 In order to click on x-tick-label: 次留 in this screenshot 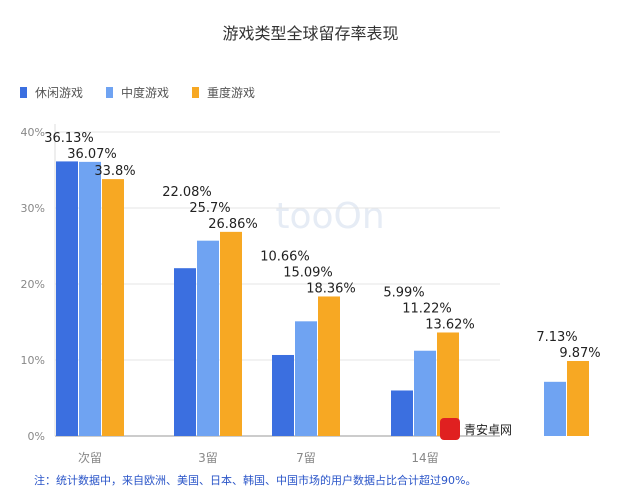, I will do `click(90, 458)`.